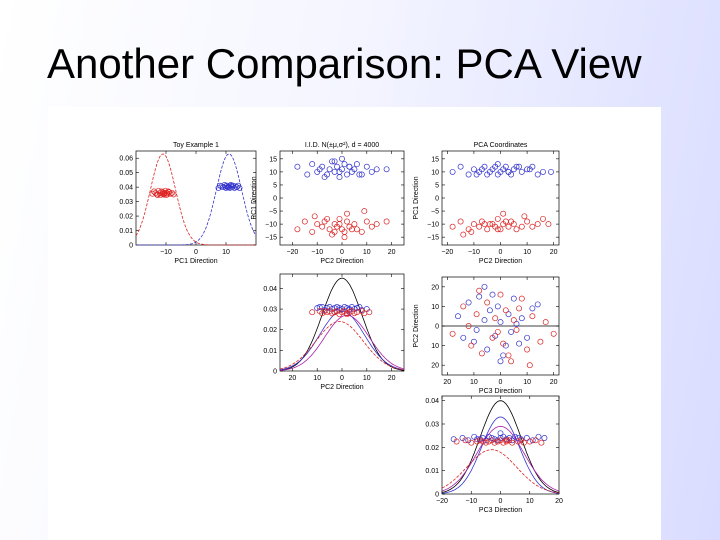 The width and height of the screenshot is (720, 540). What do you see at coordinates (432, 425) in the screenshot?
I see `y-tick-label: 0.03` at bounding box center [432, 425].